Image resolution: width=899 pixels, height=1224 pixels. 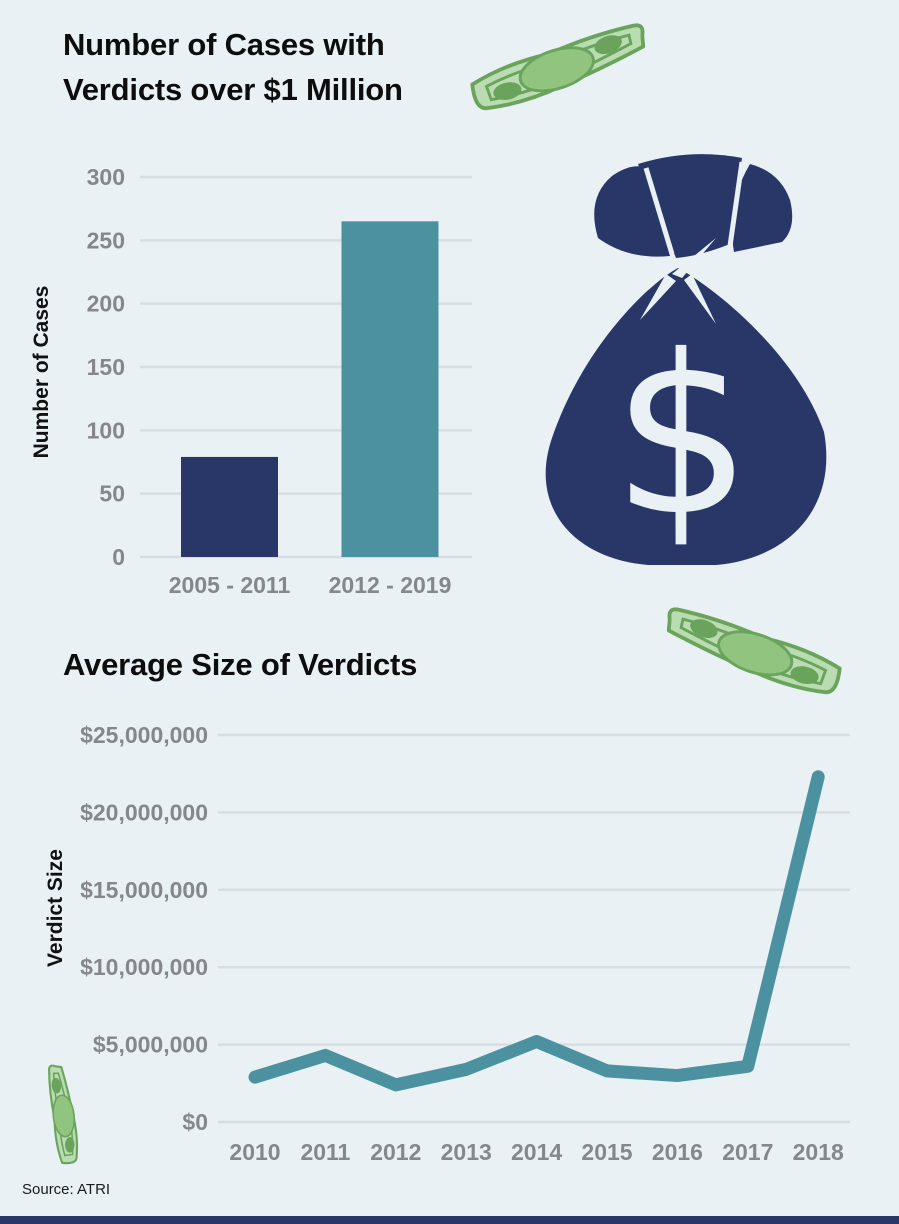 What do you see at coordinates (233, 89) in the screenshot?
I see `bar-chart-title-line2: Verdicts over $1 Million` at bounding box center [233, 89].